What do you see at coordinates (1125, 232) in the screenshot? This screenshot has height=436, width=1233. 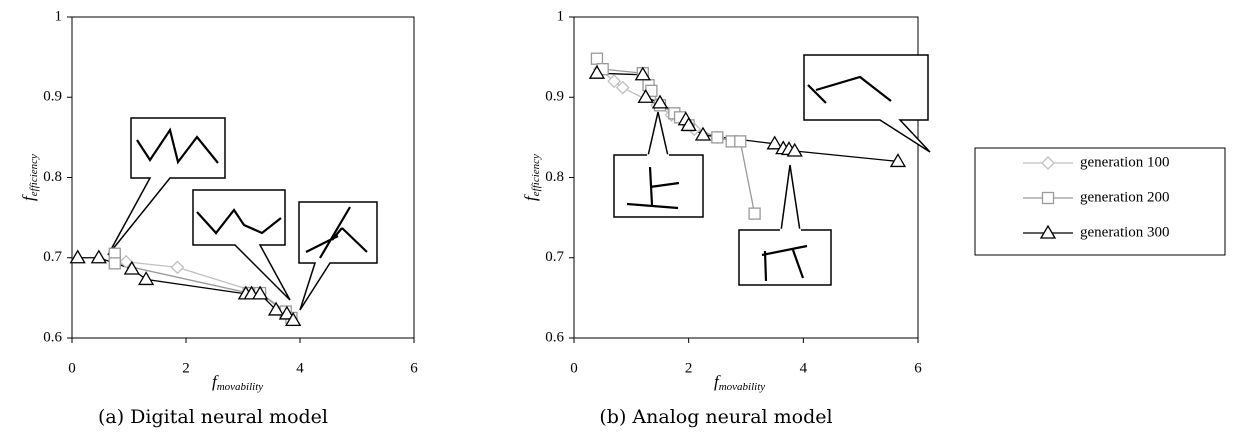 I see `legend-label: generation 300` at bounding box center [1125, 232].